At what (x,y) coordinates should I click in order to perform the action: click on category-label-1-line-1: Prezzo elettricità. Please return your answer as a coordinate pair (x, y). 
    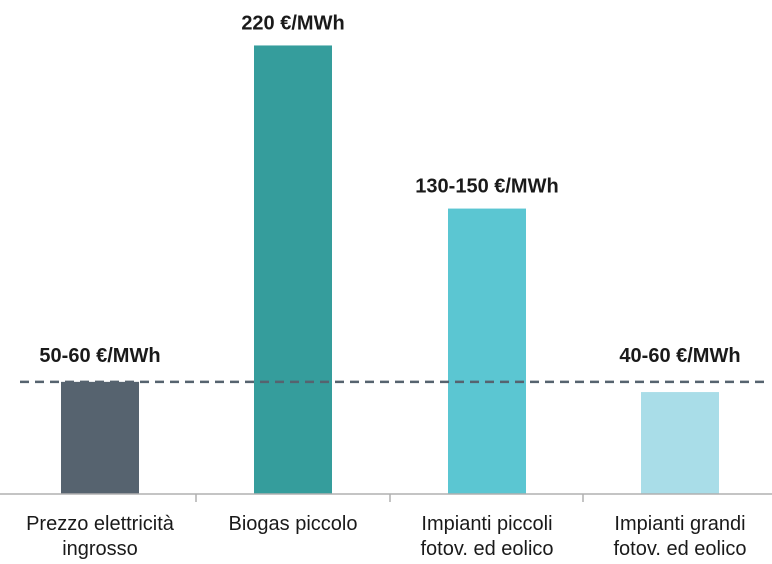
    Looking at the image, I should click on (100, 524).